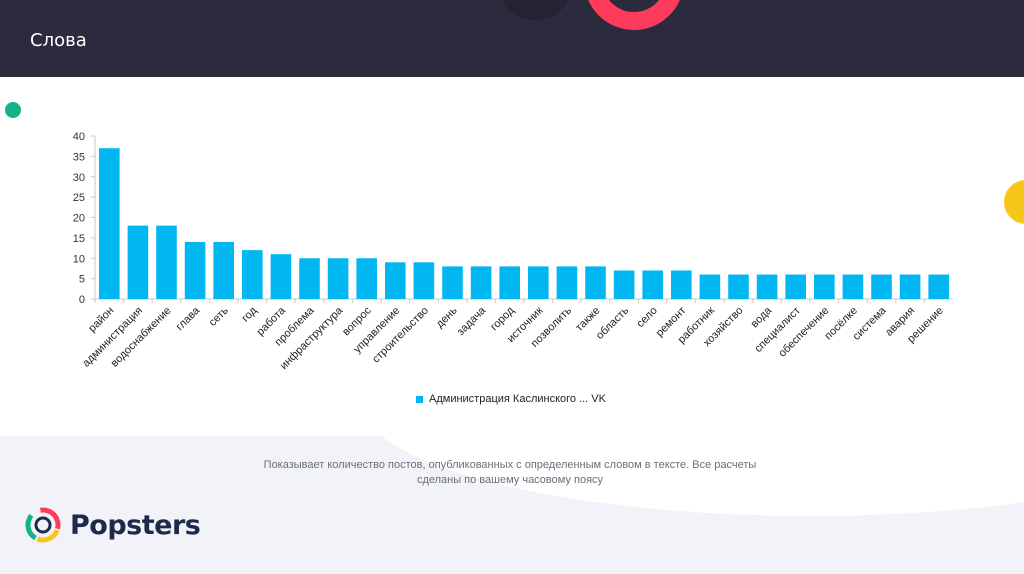 This screenshot has height=574, width=1024. I want to click on x-tick-label: вода, so click(762, 317).